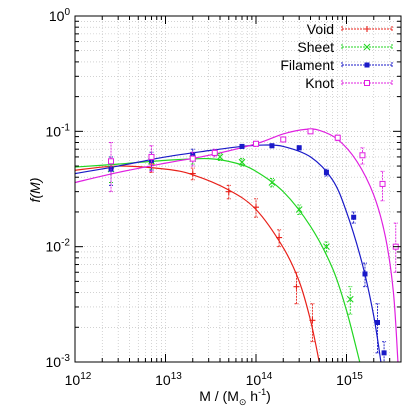 The image size is (413, 413). I want to click on x-axis-label-sun-symbol: ⊙, so click(243, 402).